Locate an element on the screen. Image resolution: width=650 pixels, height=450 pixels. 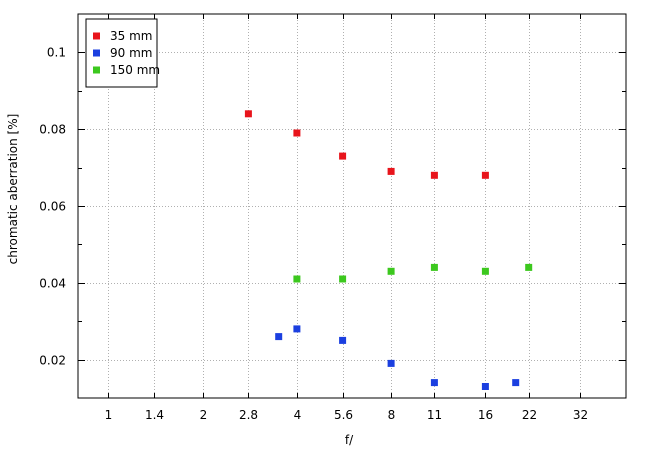
legend-label: 90 mm is located at coordinates (131, 53).